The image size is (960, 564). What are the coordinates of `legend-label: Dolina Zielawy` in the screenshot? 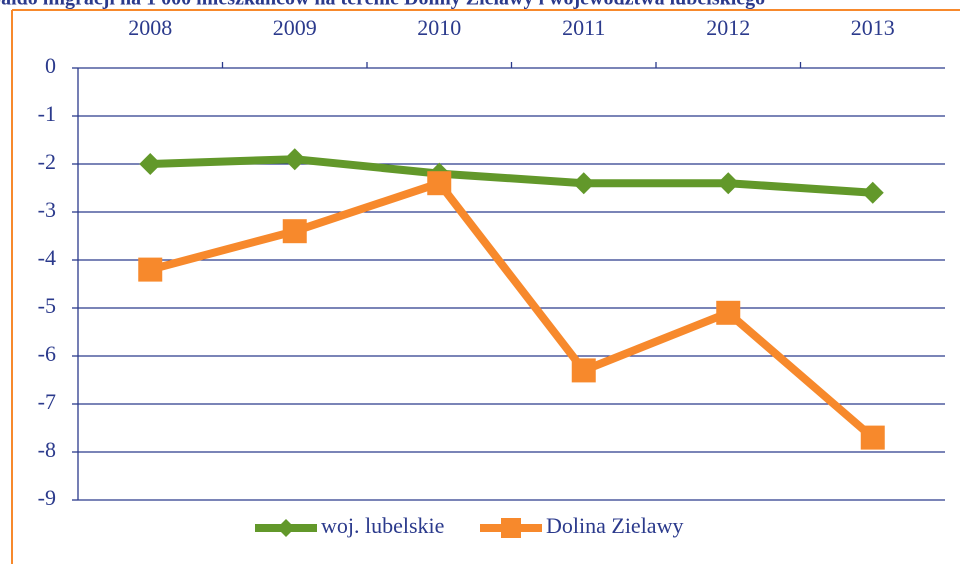 It's located at (614, 525).